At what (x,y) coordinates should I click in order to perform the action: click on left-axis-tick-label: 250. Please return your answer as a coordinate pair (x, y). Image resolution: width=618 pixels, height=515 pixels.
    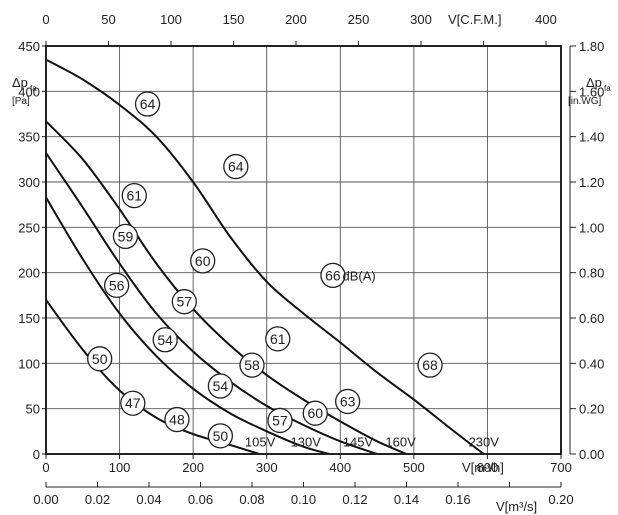
    Looking at the image, I should click on (29, 227).